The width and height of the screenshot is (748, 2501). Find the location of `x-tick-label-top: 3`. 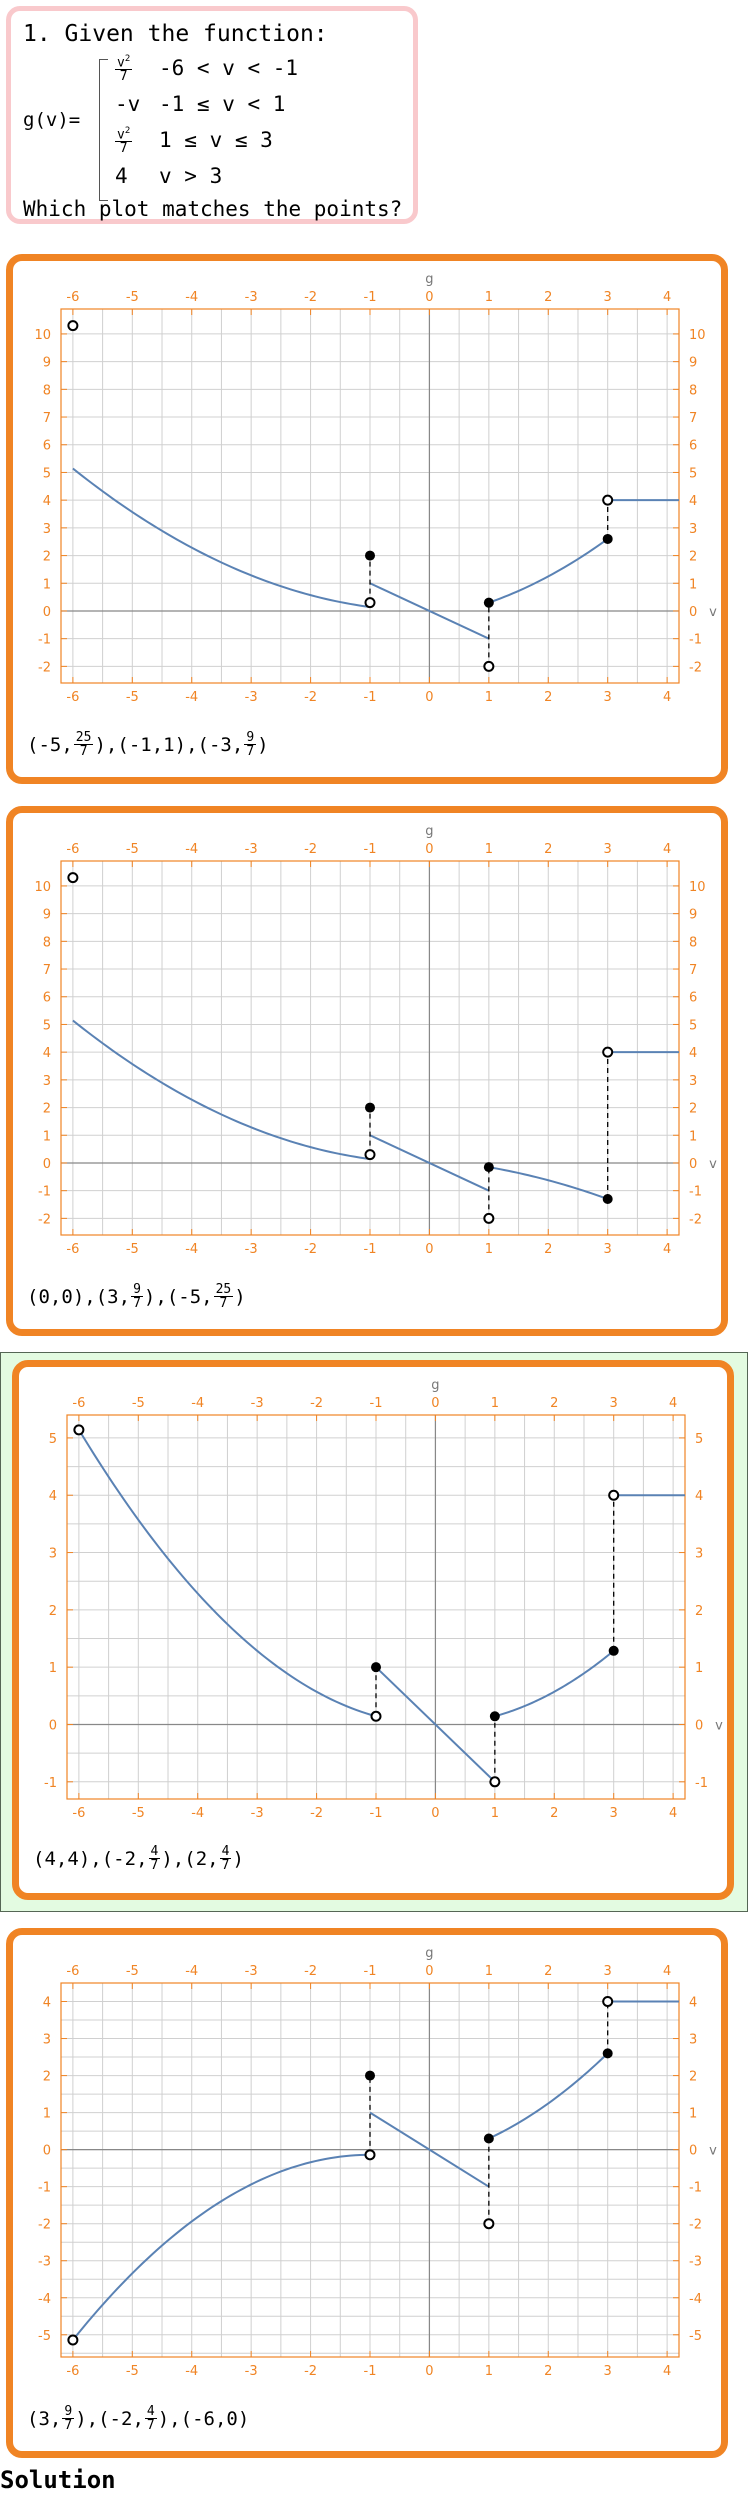

x-tick-label-top: 3 is located at coordinates (608, 297).